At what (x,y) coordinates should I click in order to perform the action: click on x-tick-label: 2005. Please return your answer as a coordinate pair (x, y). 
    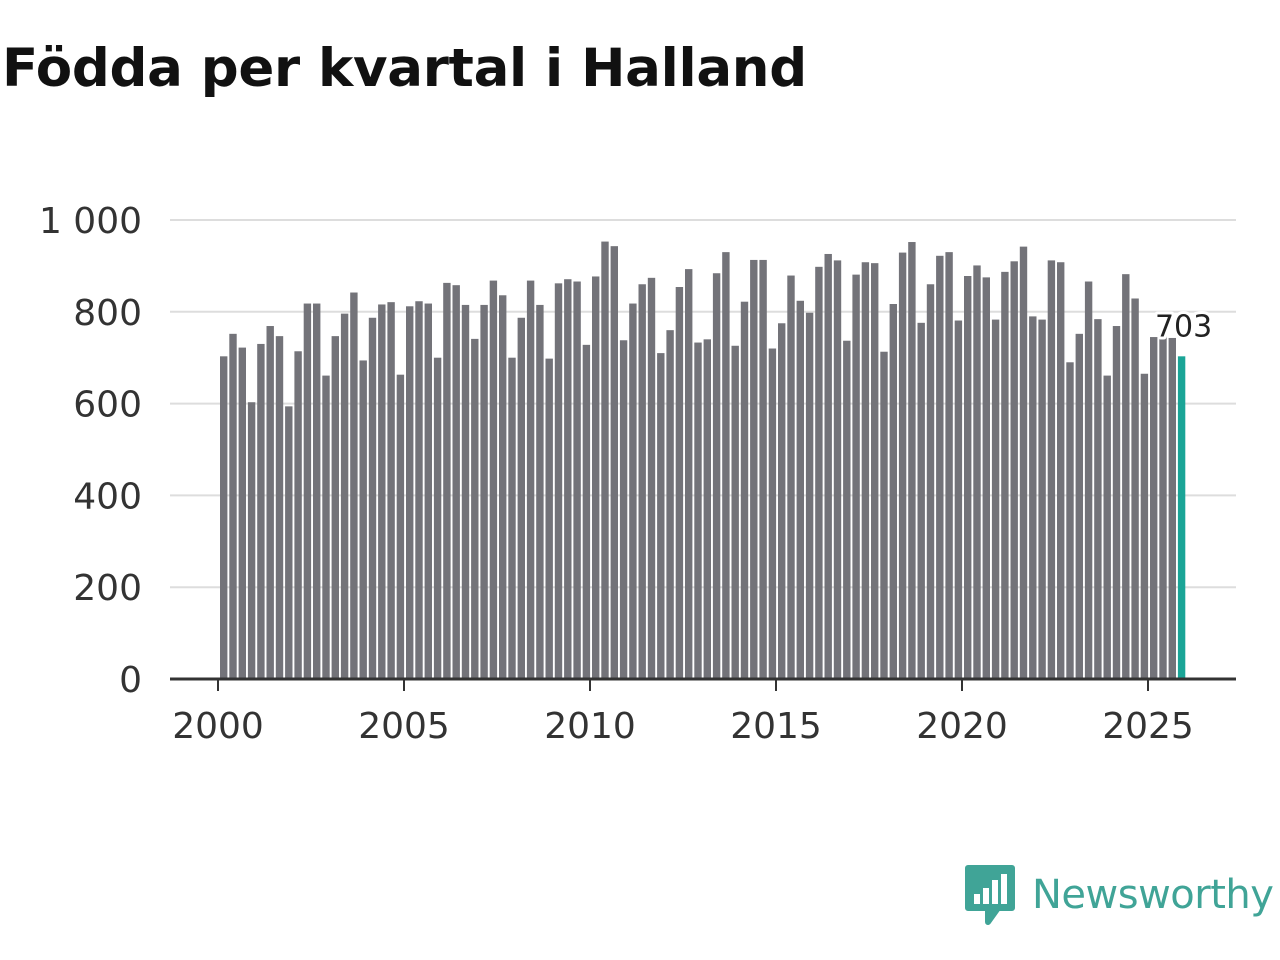
    Looking at the image, I should click on (404, 726).